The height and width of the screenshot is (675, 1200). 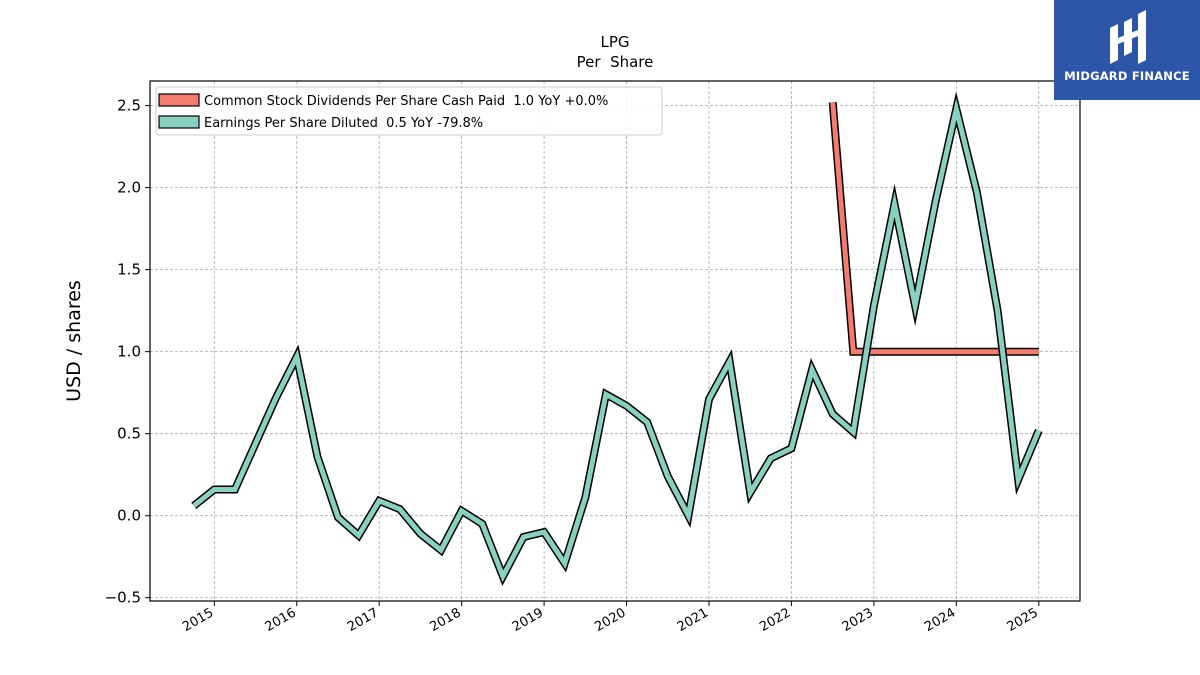 What do you see at coordinates (129, 106) in the screenshot?
I see `y-tick-label: 2.5` at bounding box center [129, 106].